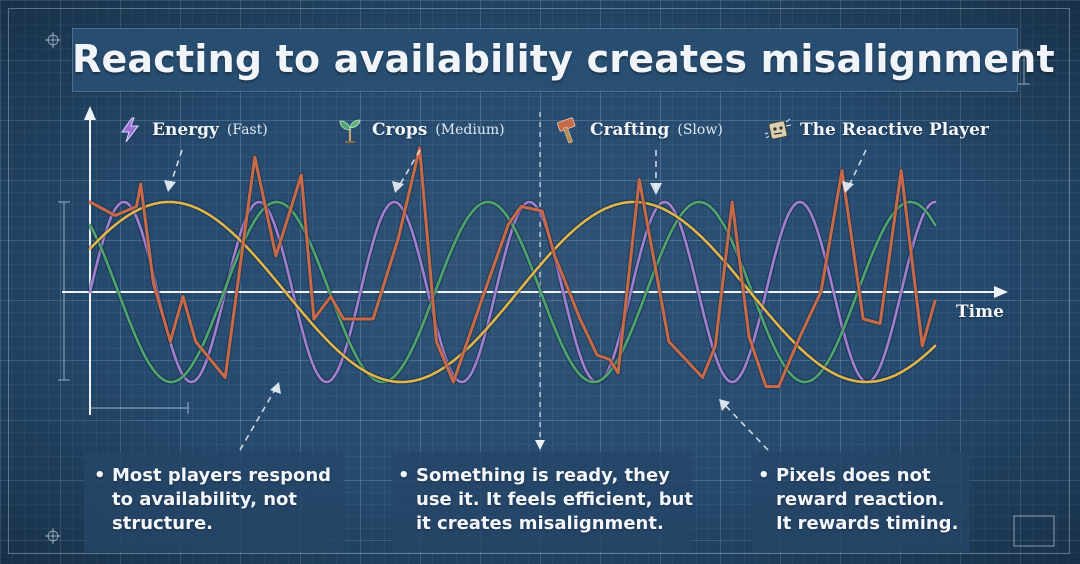  I want to click on legend-speed: (Slow), so click(700, 130).